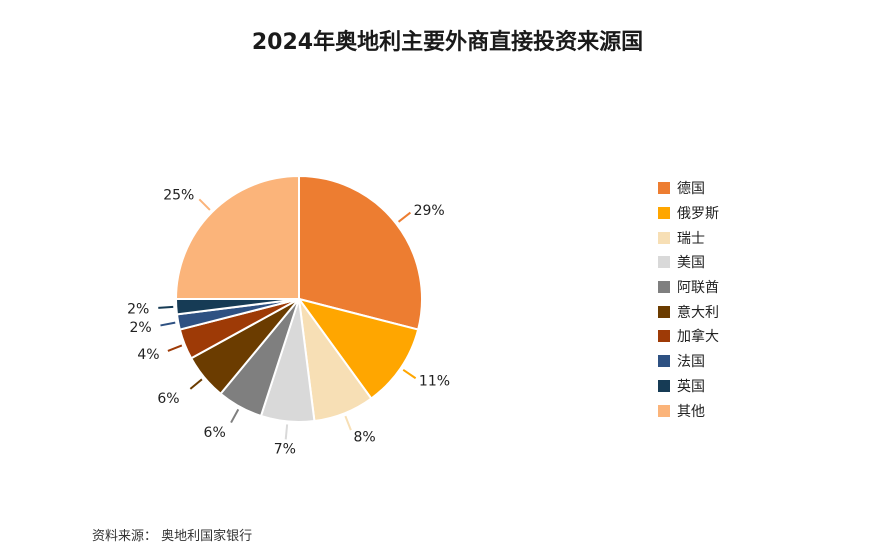 This screenshot has height=554, width=895. I want to click on legend-label: 意大利, so click(698, 312).